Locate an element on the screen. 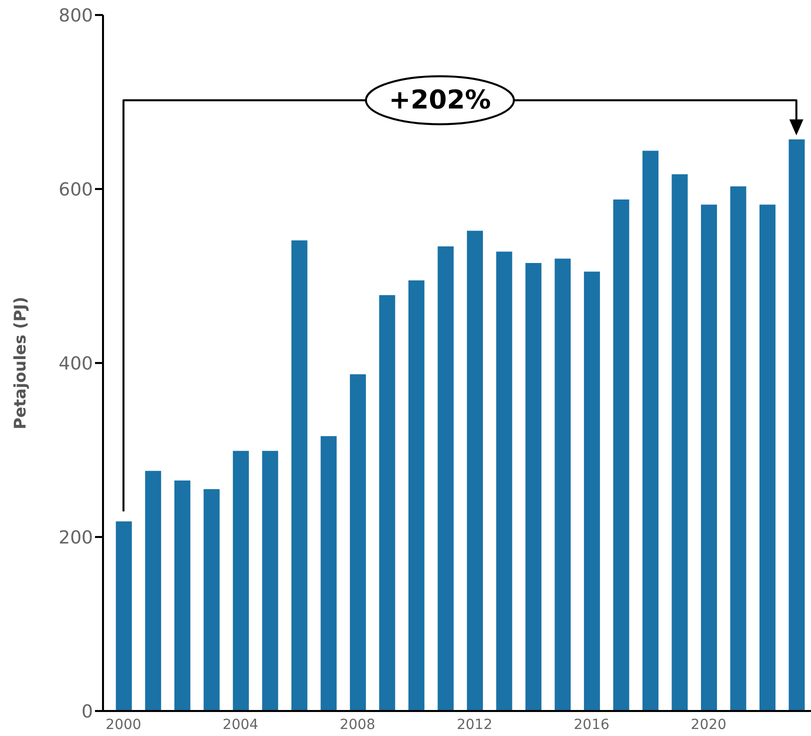 This screenshot has width=811, height=736. y-tick-label: 600 is located at coordinates (75, 189).